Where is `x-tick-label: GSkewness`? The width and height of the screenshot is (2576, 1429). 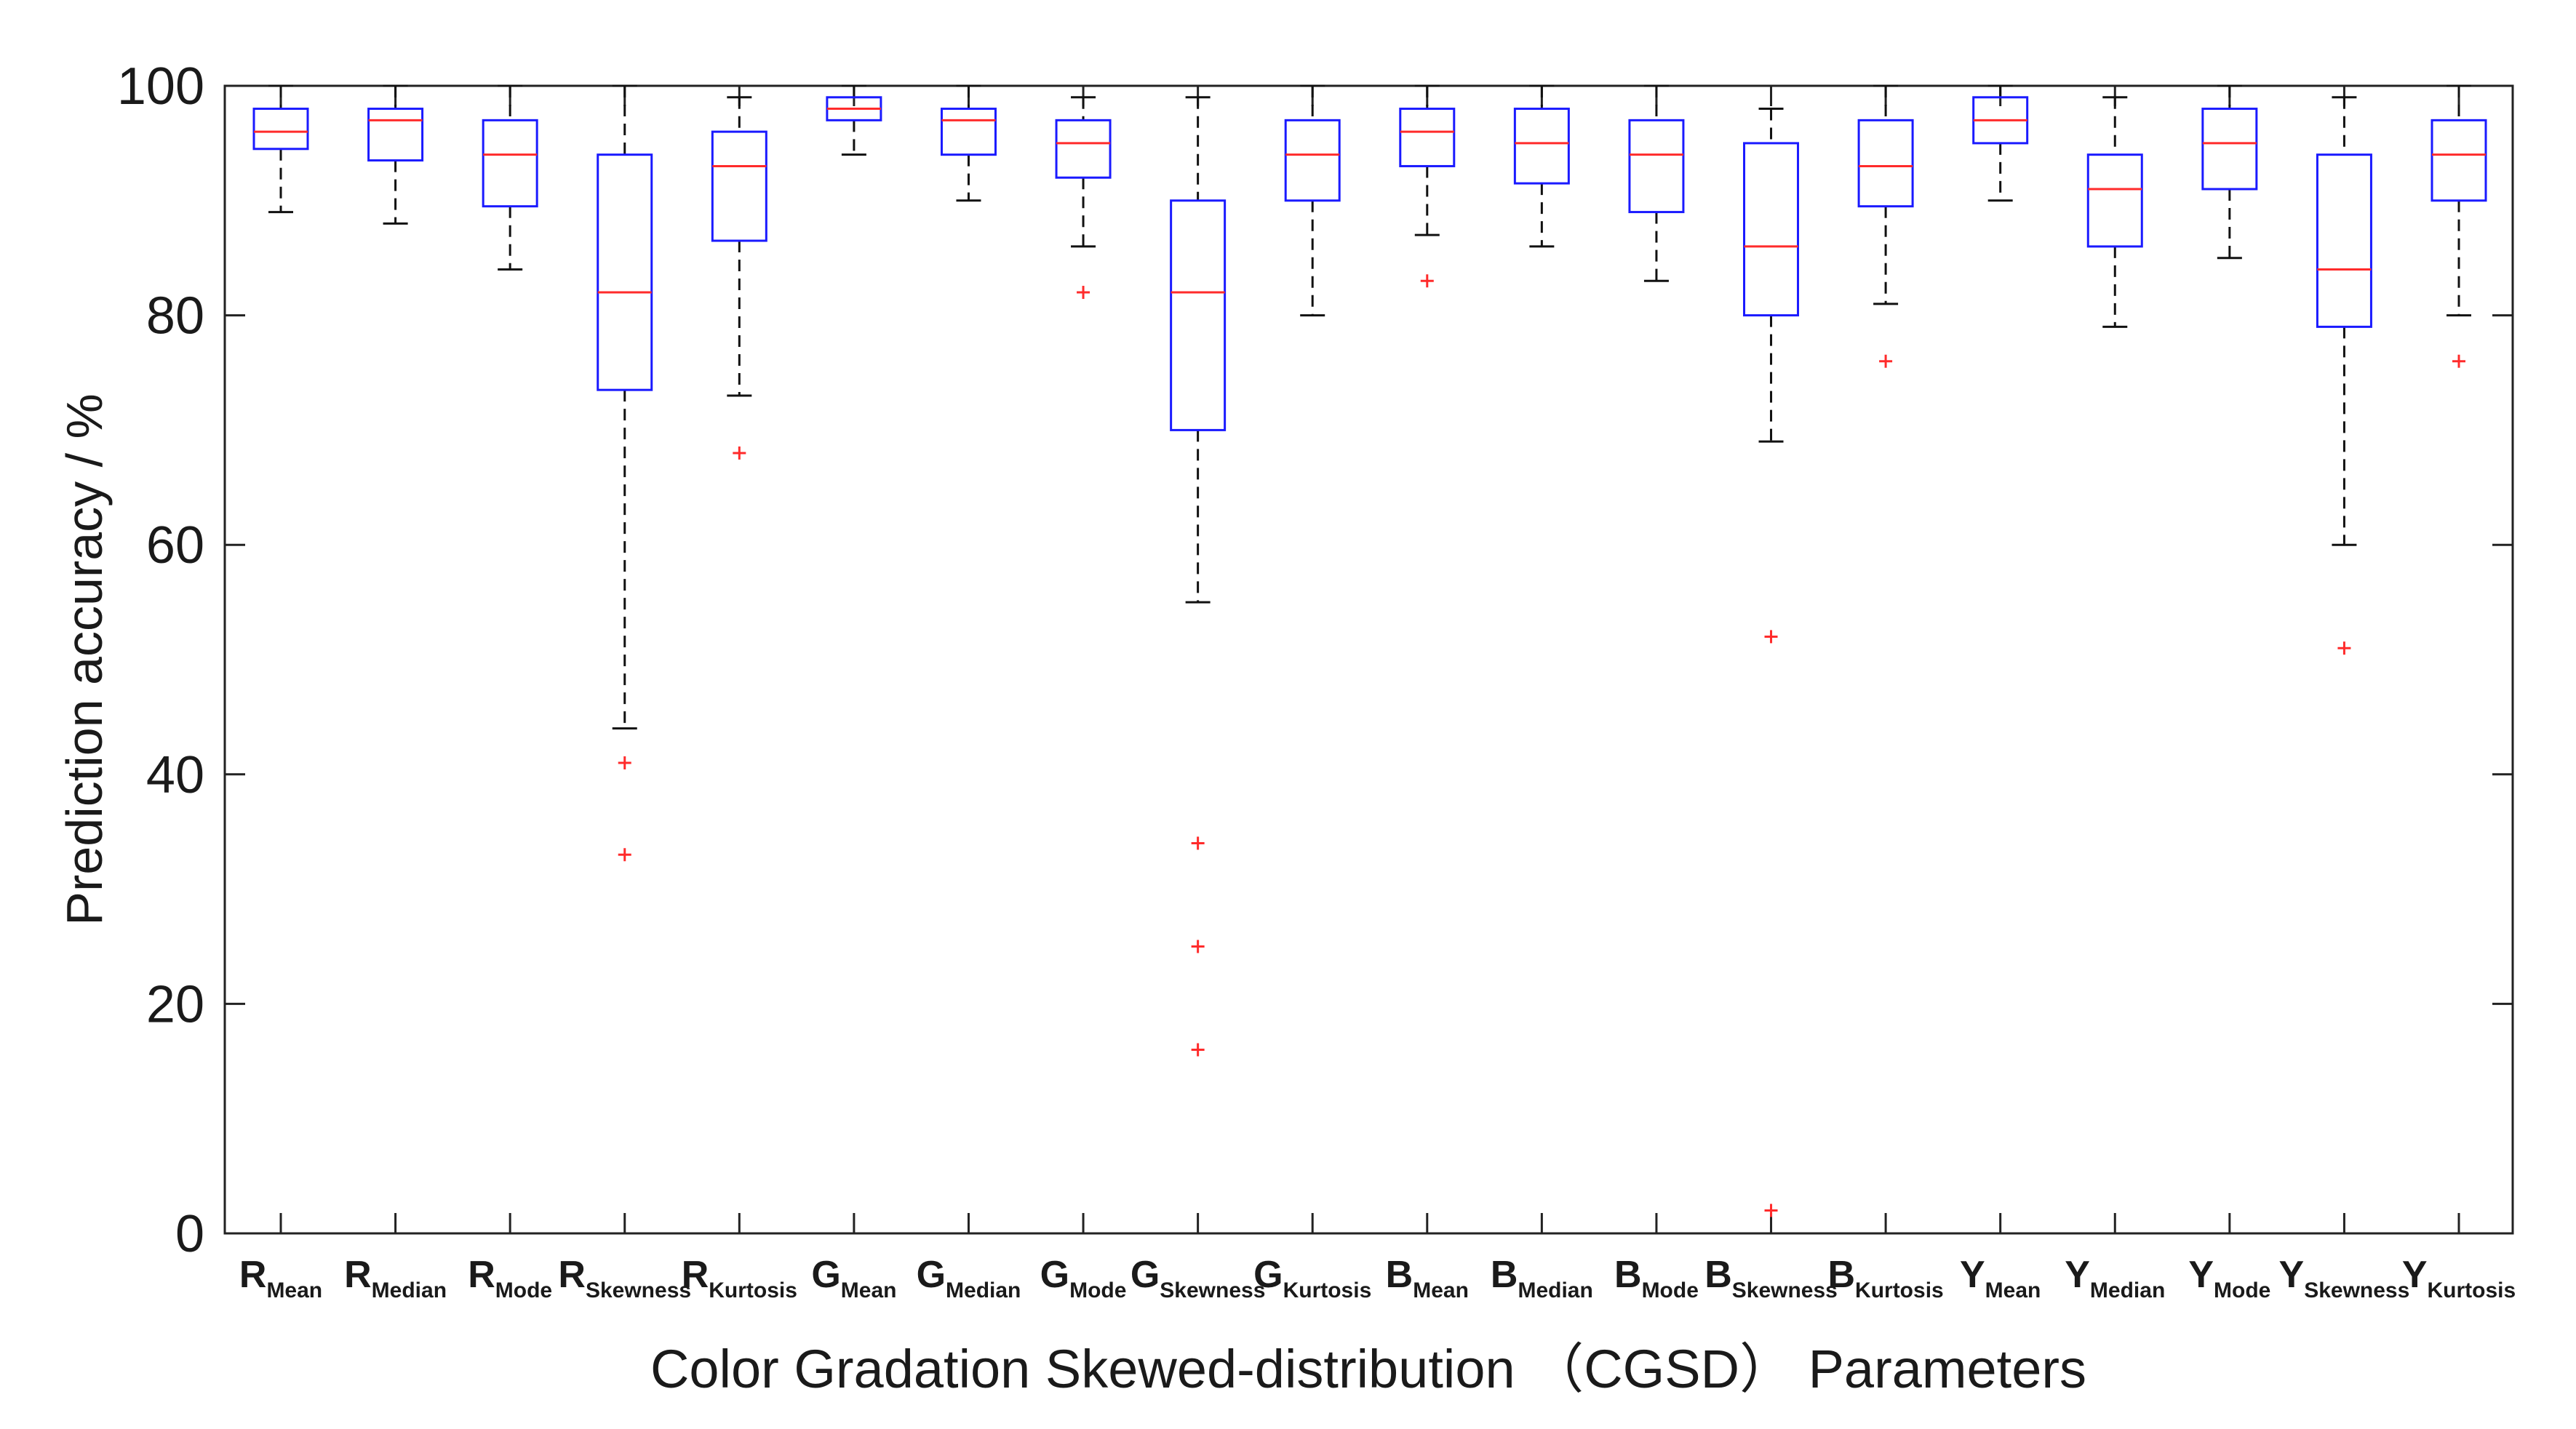
x-tick-label: GSkewness is located at coordinates (1198, 1278).